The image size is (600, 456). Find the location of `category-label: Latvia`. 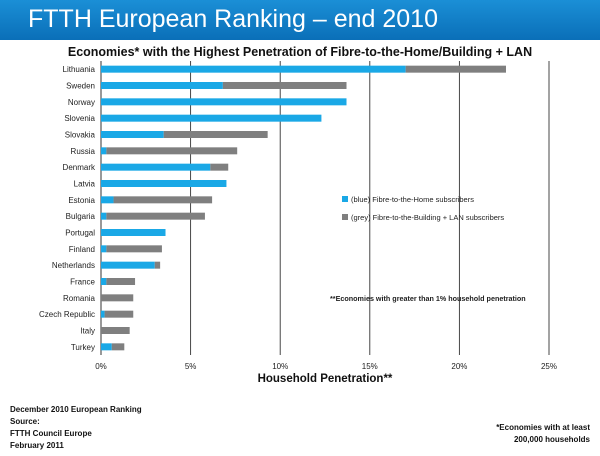

category-label: Latvia is located at coordinates (85, 184).